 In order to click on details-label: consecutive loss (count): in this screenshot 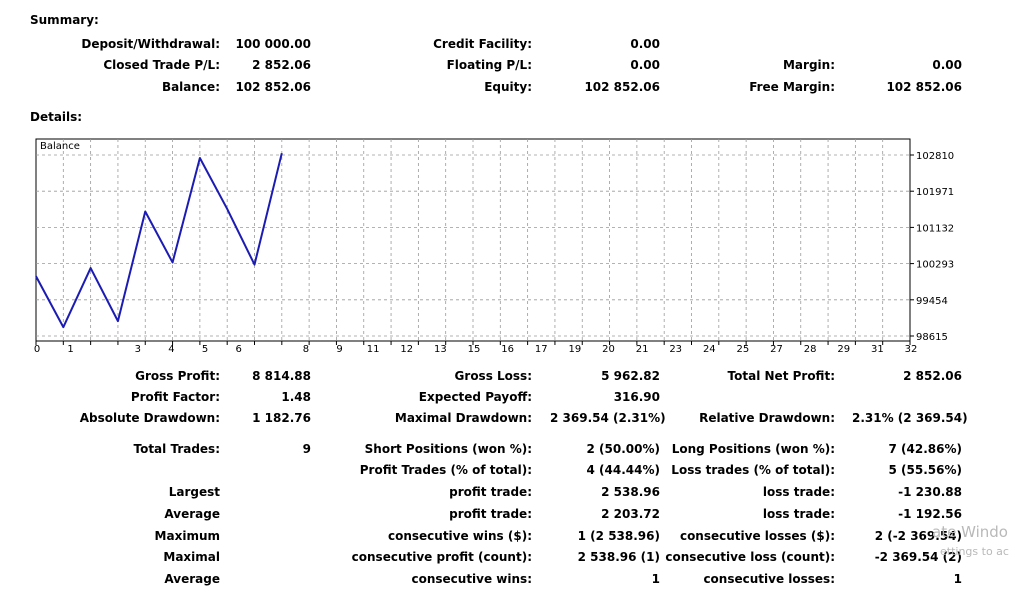, I will do `click(750, 557)`.